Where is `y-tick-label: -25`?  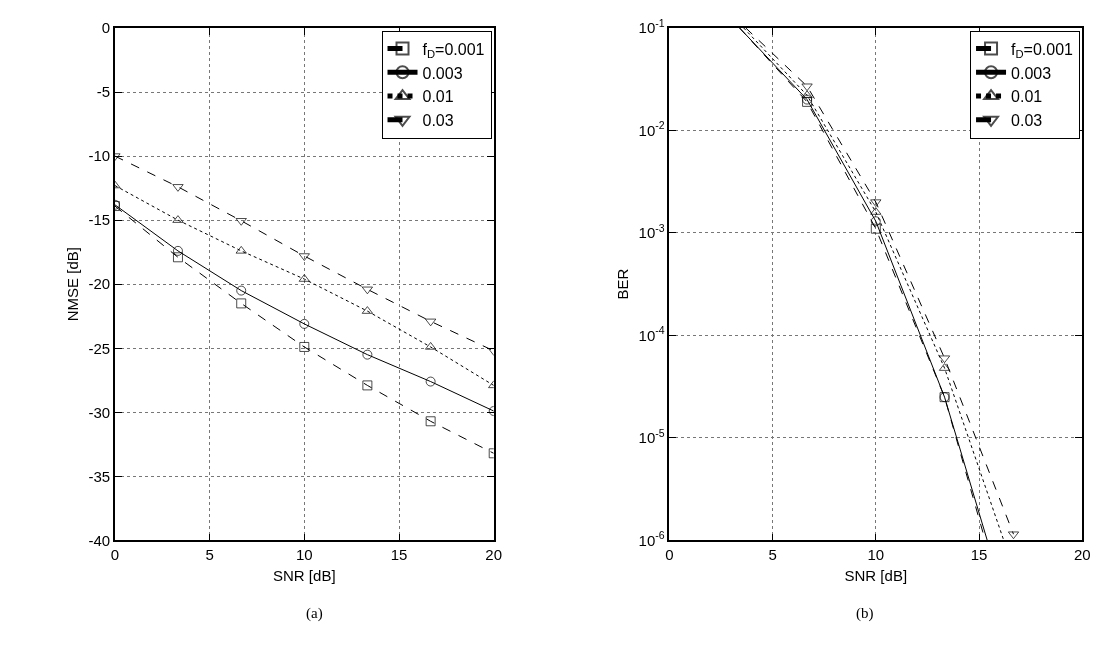 y-tick-label: -25 is located at coordinates (99, 348).